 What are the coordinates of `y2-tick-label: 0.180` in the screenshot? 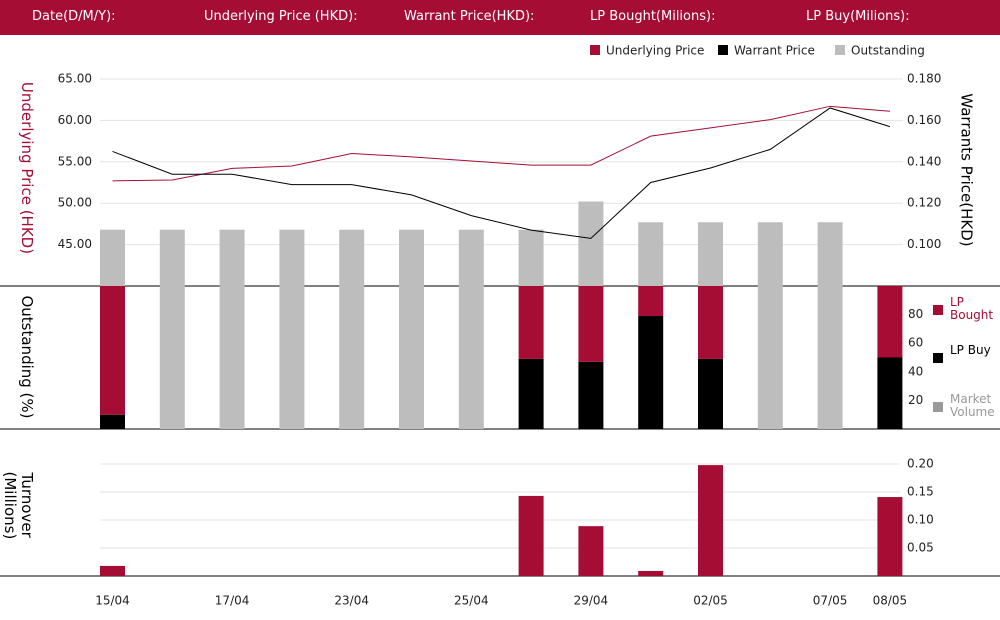 It's located at (924, 79).